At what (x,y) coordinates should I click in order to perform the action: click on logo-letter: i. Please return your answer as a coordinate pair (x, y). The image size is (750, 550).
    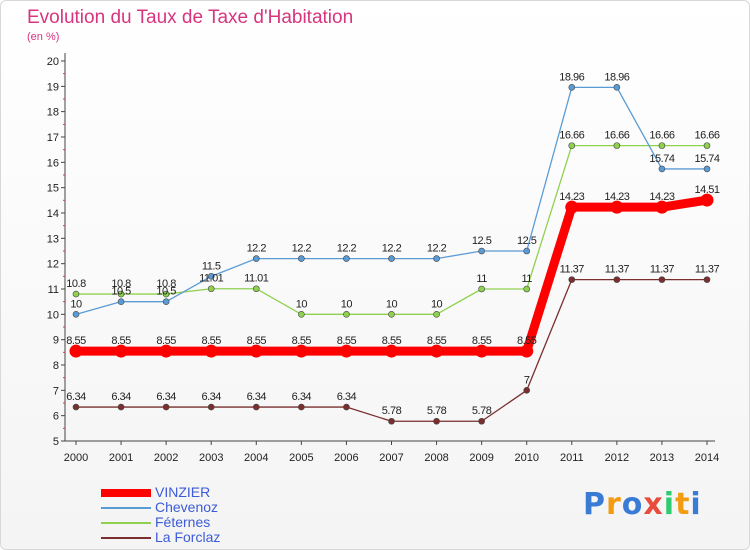
    Looking at the image, I should click on (669, 504).